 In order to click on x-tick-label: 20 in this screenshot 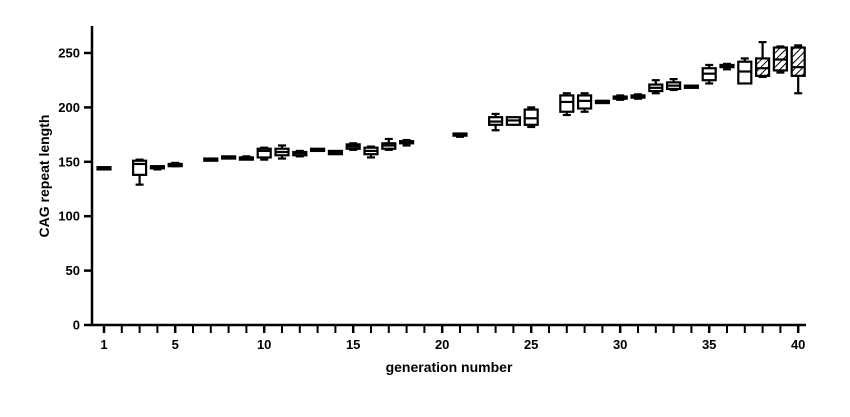, I will do `click(442, 344)`.